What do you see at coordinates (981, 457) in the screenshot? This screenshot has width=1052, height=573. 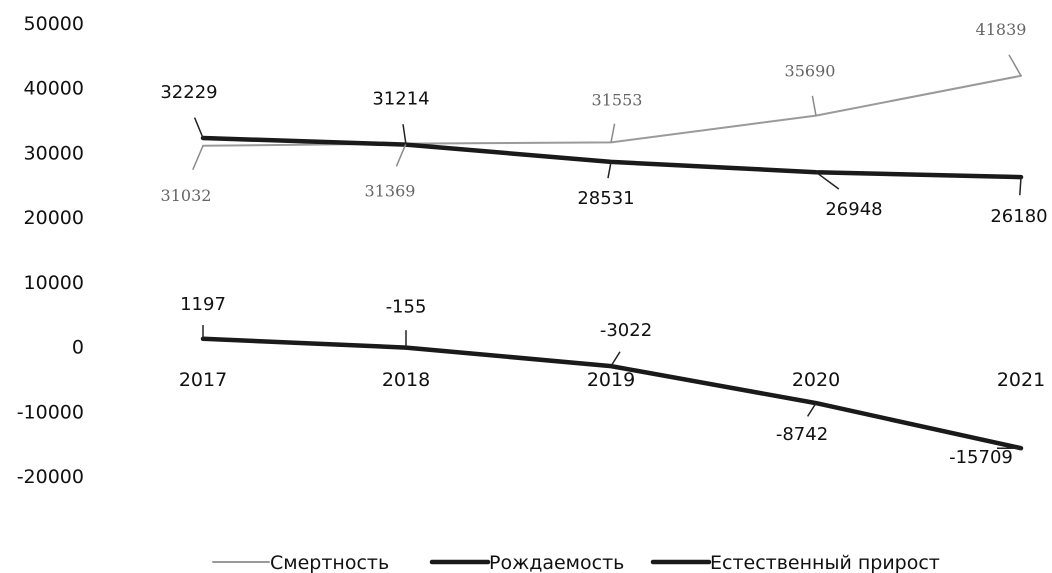 I see `data-label: -15709` at bounding box center [981, 457].